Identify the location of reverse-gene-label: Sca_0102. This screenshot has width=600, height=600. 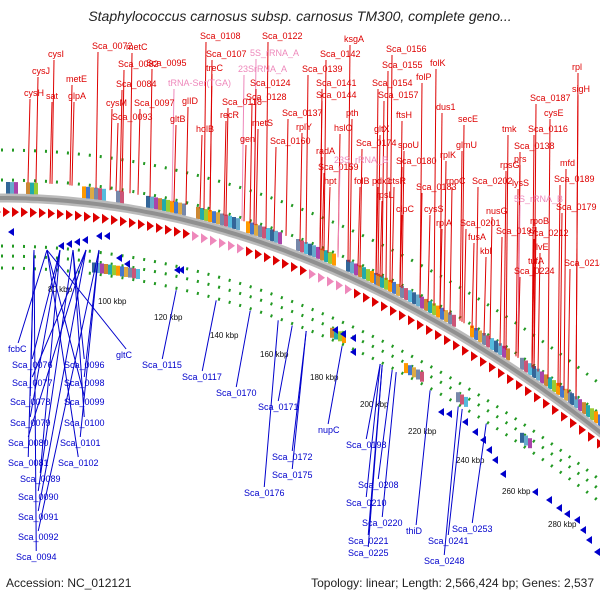
(78, 463).